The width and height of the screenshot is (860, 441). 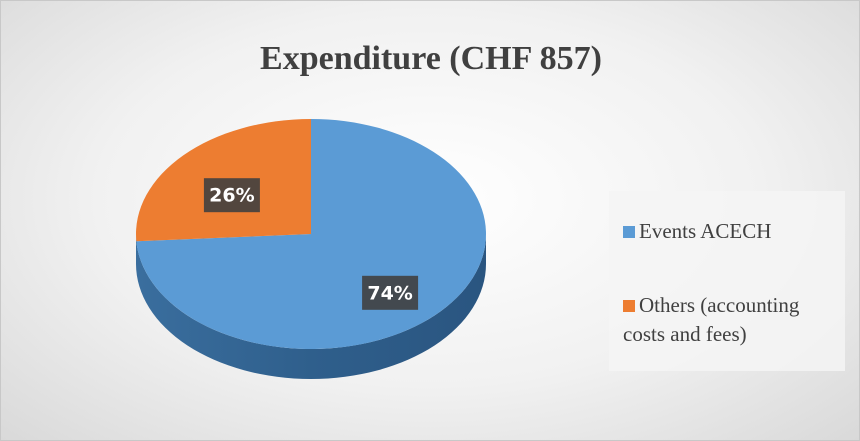 I want to click on legend-entry: Events ACECH, so click(x=733, y=231).